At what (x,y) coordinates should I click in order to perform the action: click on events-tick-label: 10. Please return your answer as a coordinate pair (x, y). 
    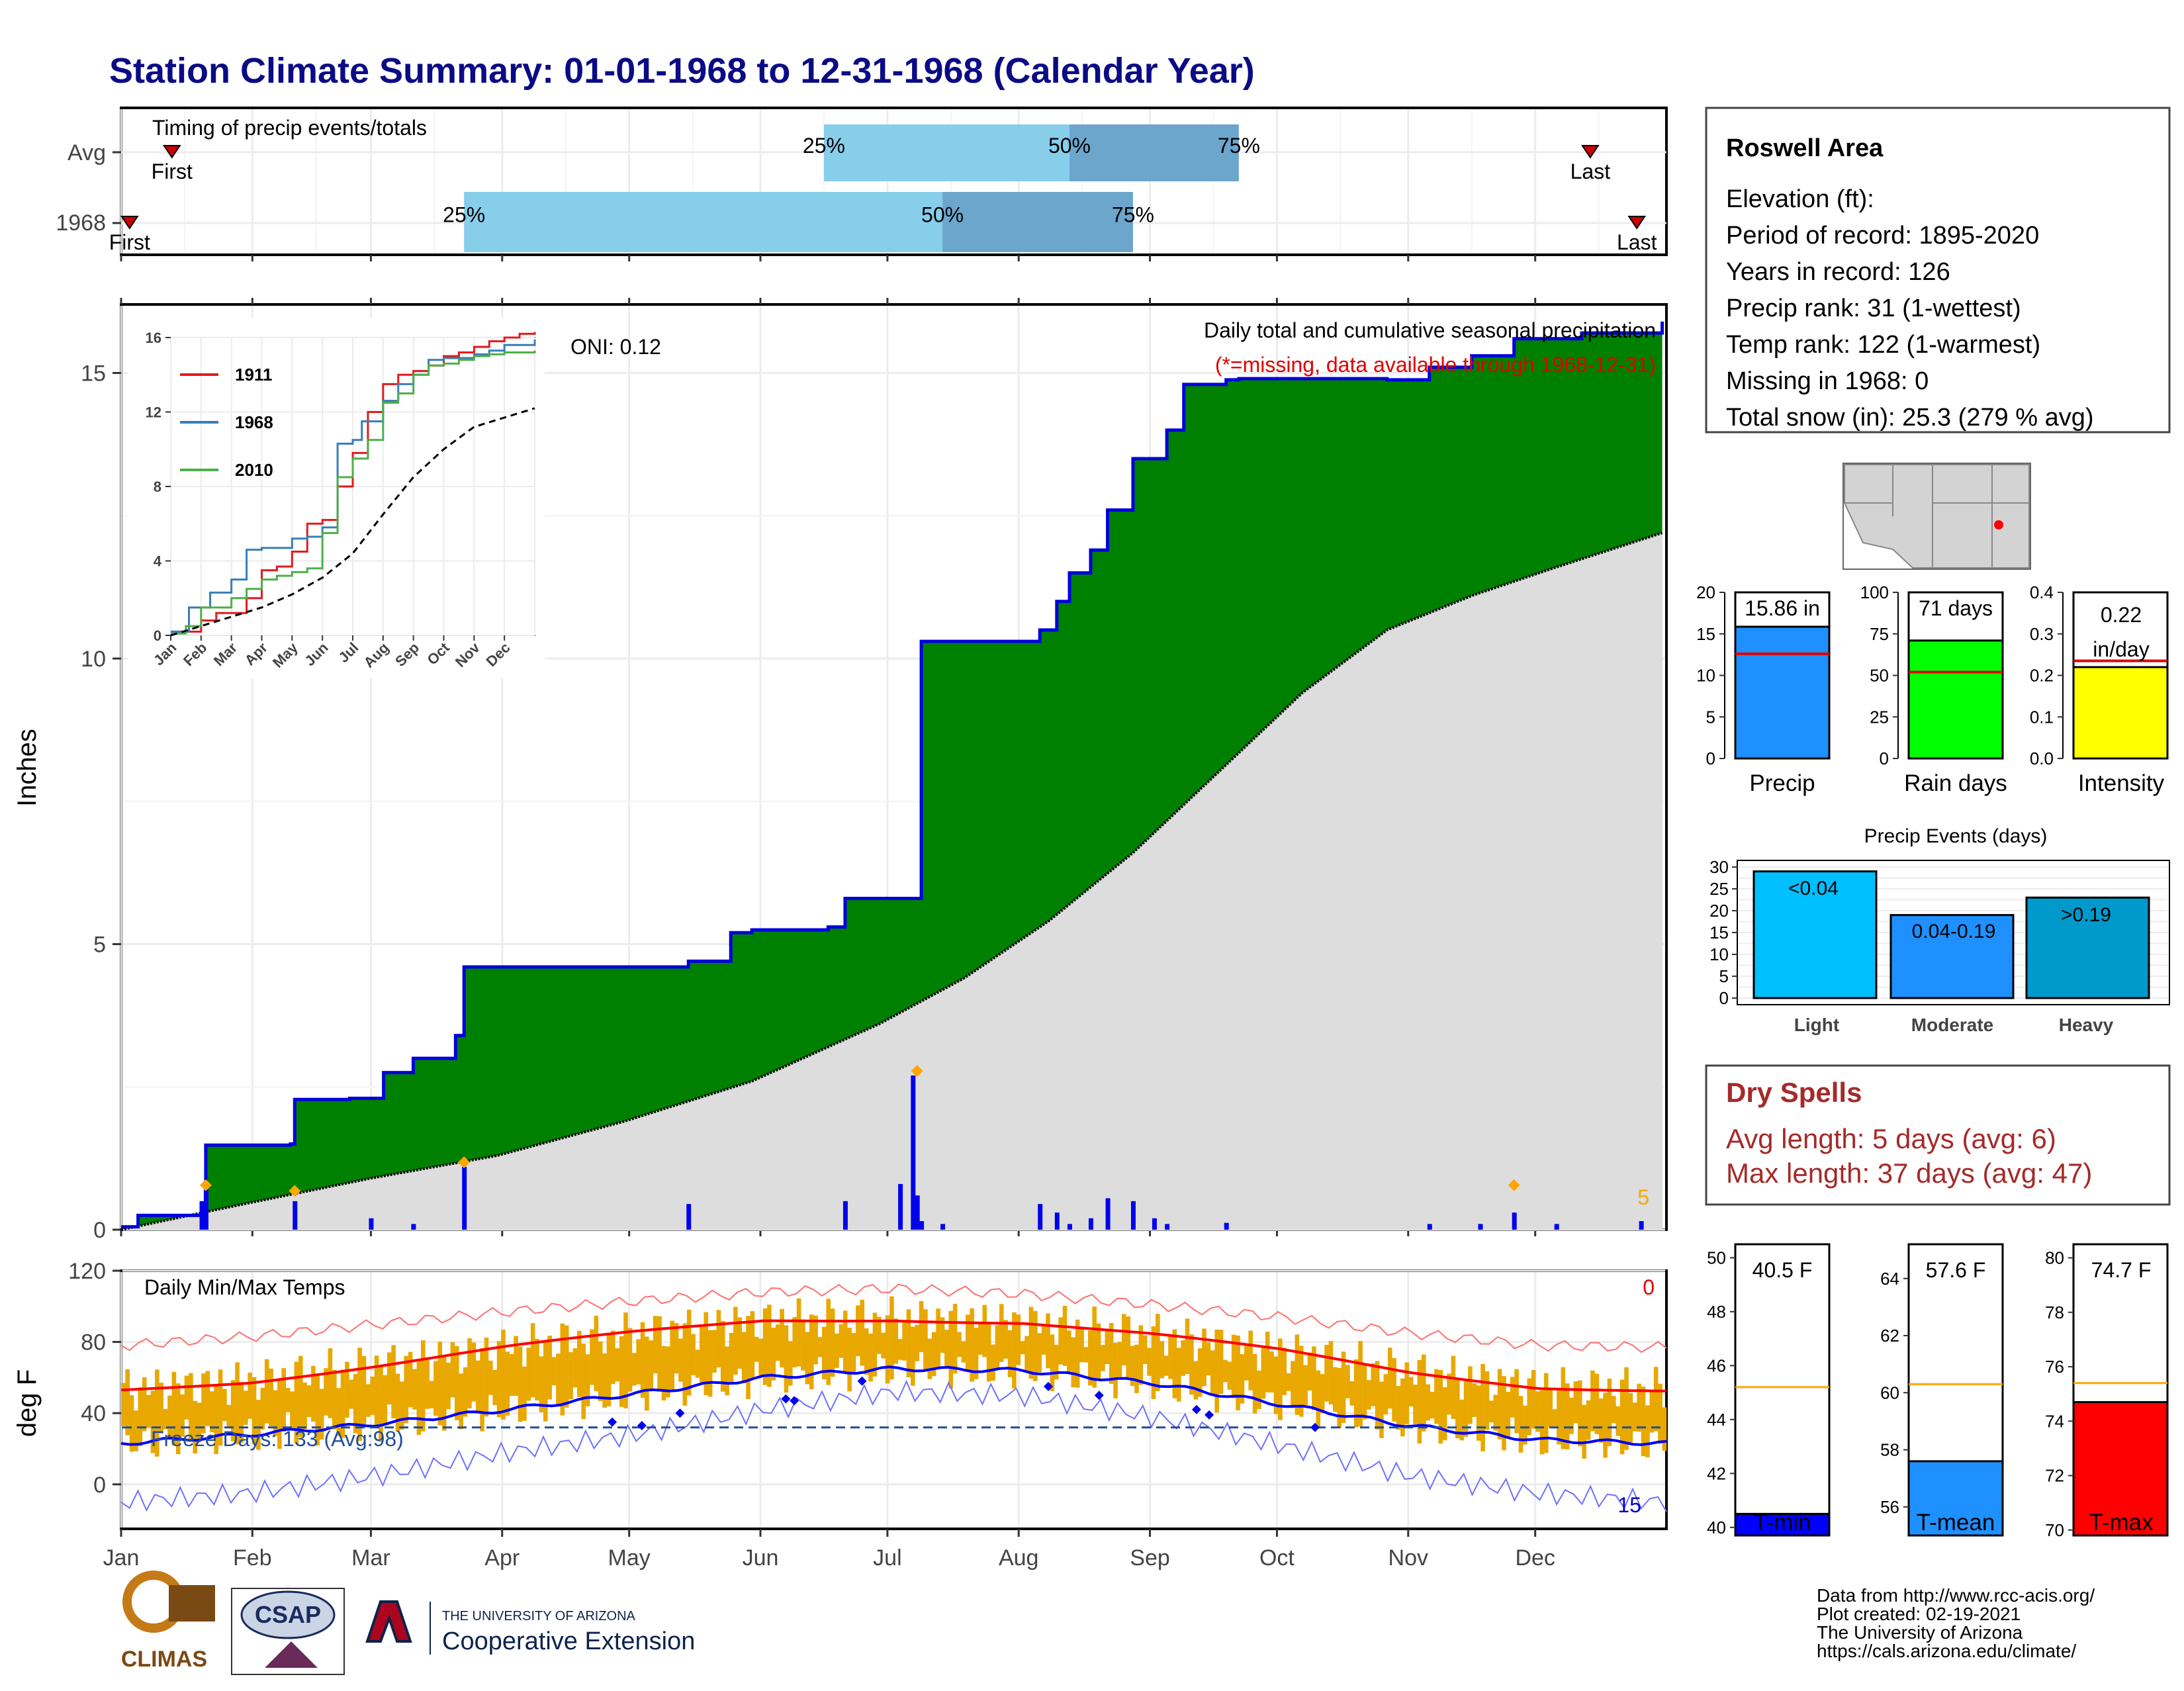
    Looking at the image, I should click on (1719, 954).